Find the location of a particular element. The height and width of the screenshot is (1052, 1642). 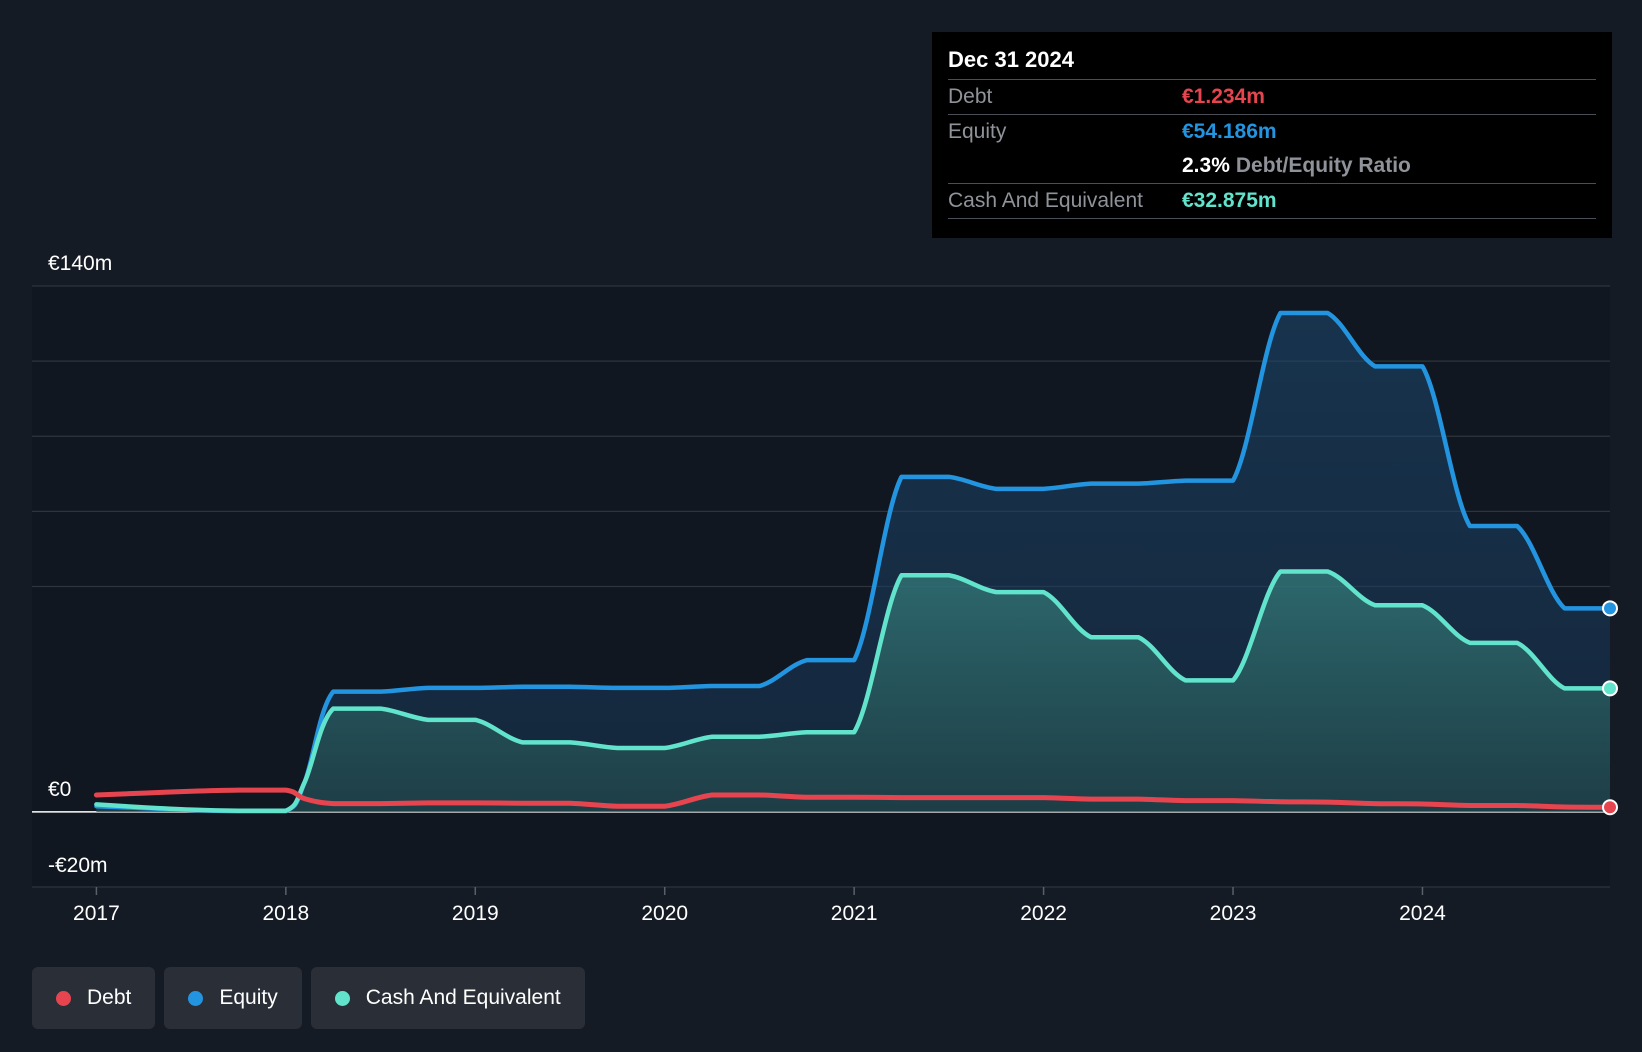

legend-item-debt: Debt is located at coordinates (94, 998).